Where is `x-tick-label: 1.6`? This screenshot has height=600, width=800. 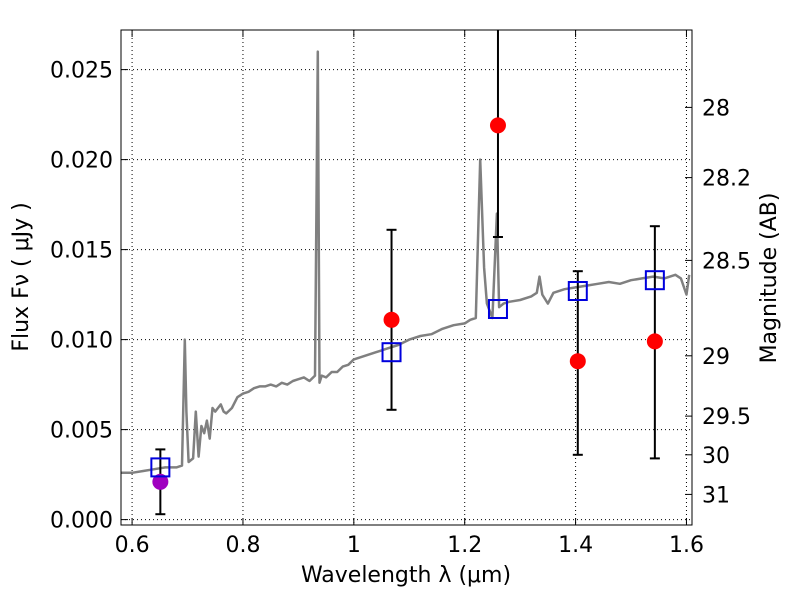
x-tick-label: 1.6 is located at coordinates (686, 545).